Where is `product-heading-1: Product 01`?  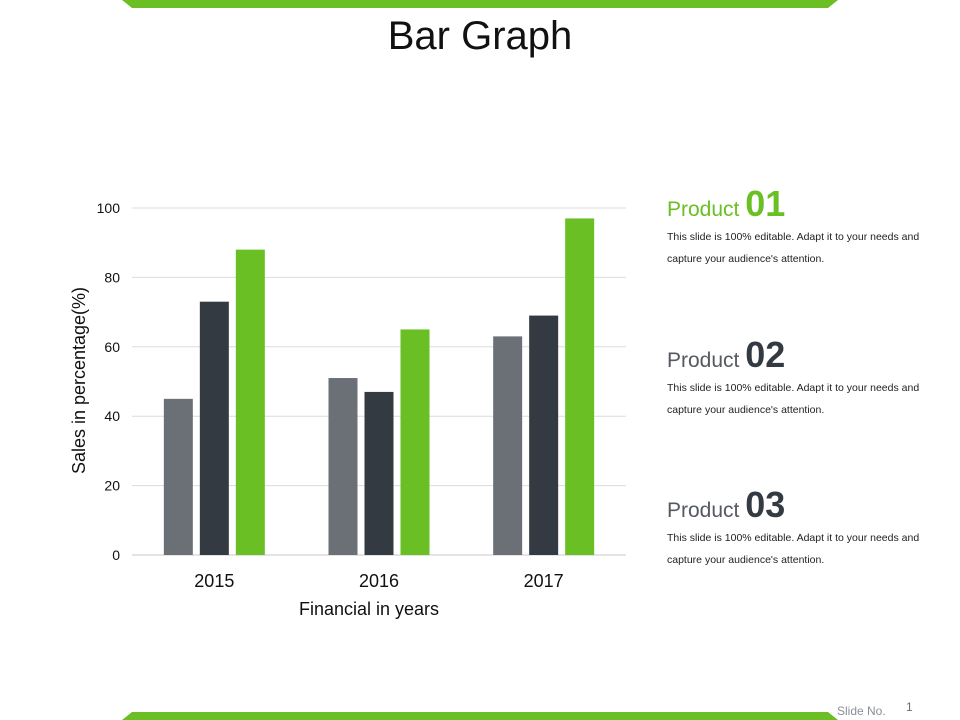
product-heading-1: Product 01 is located at coordinates (807, 204).